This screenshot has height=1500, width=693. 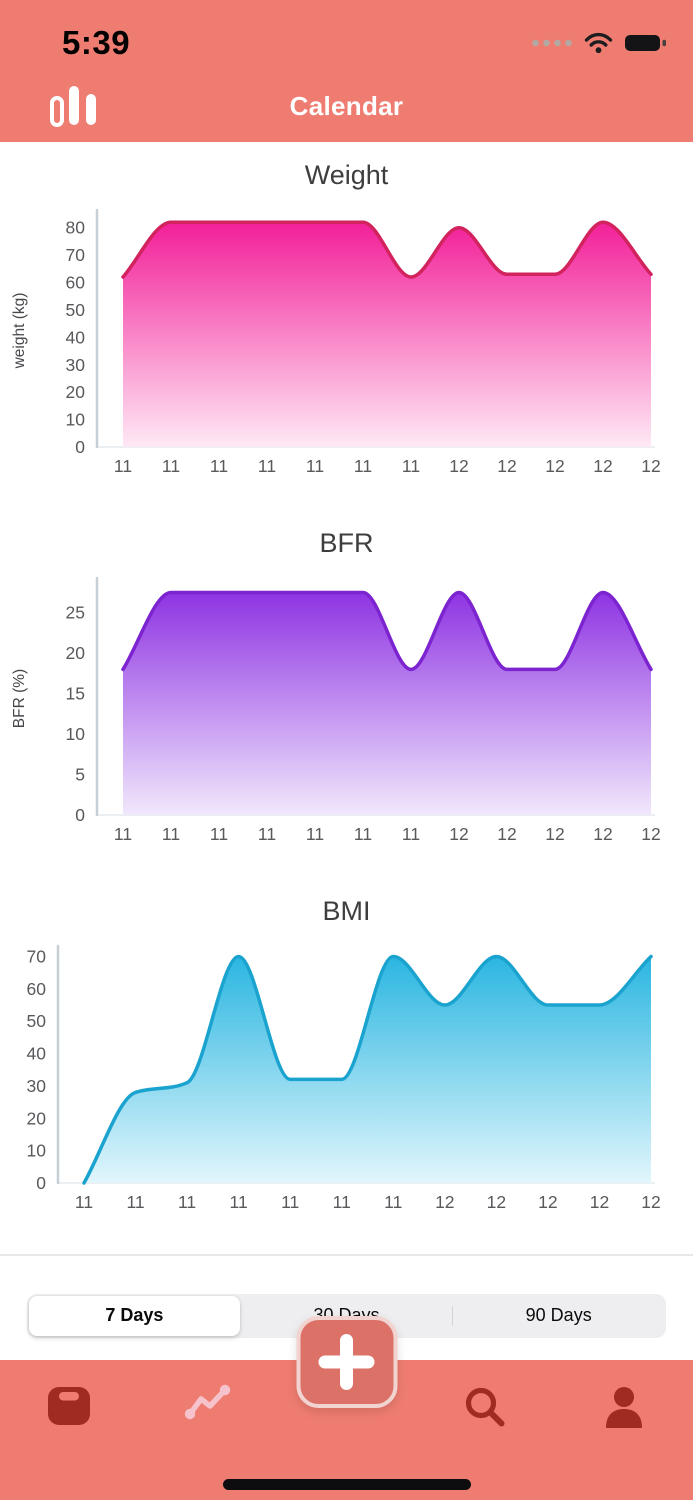 I want to click on cellular-dots-icon, so click(x=552, y=43).